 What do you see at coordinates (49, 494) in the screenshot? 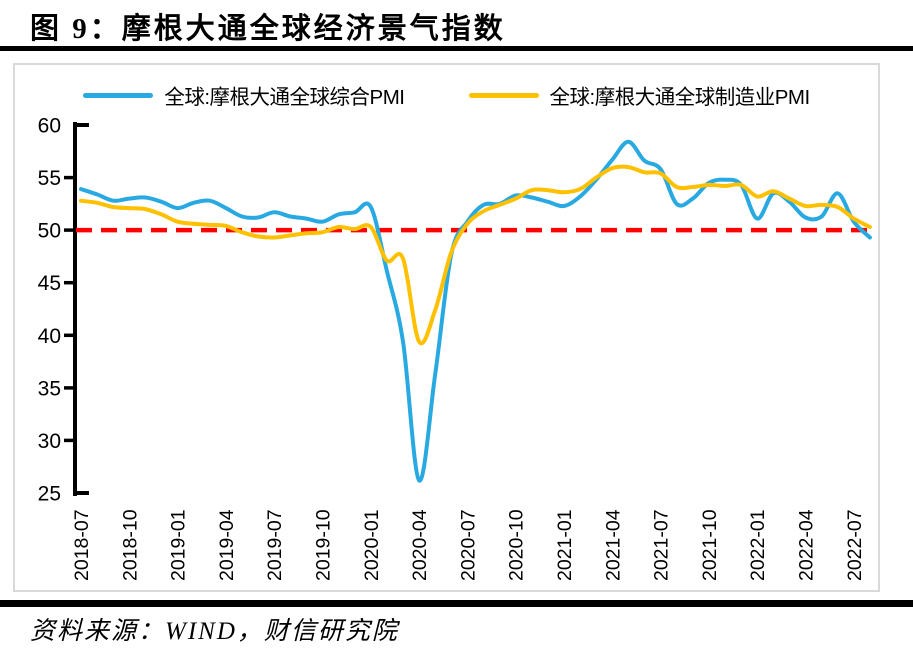
I see `y-tick-label: 25` at bounding box center [49, 494].